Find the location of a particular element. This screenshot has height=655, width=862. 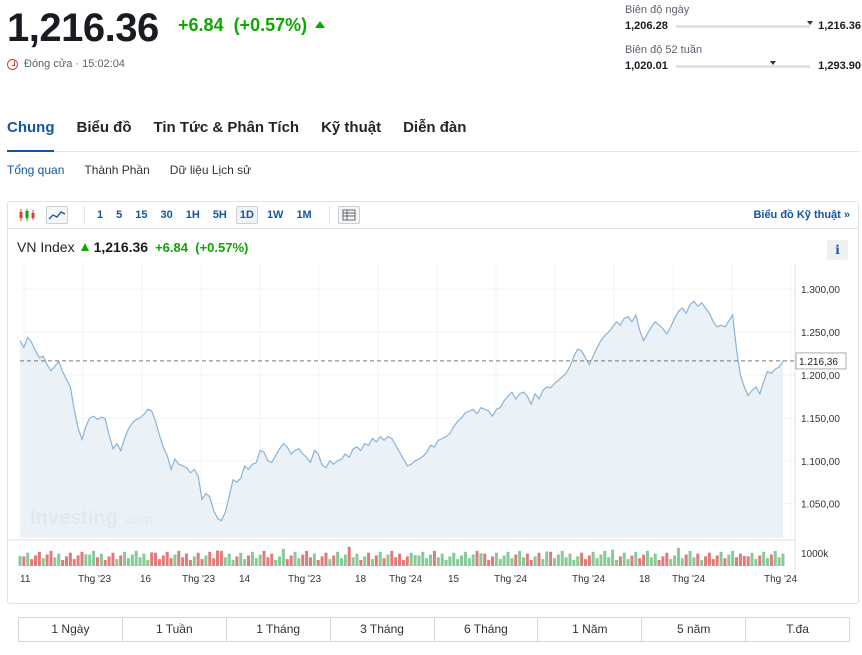

tab-bieu-do: Biểu đồ is located at coordinates (104, 127).